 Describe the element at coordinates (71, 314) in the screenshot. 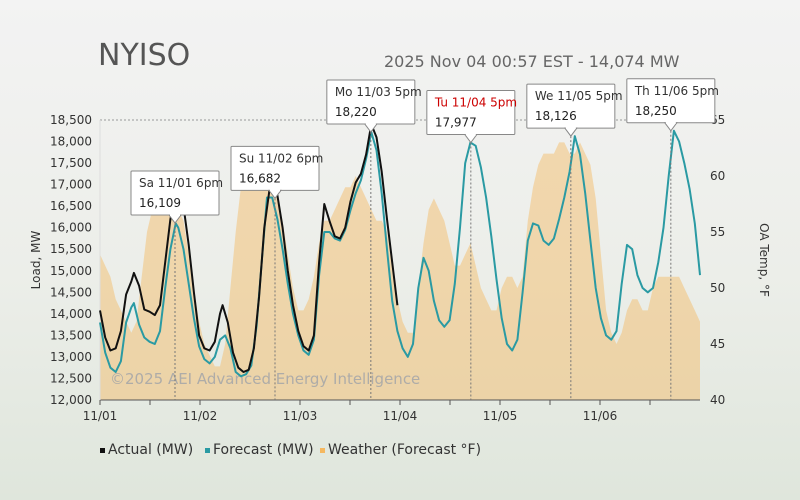

I see `y-tick-label: 14,000` at that location.